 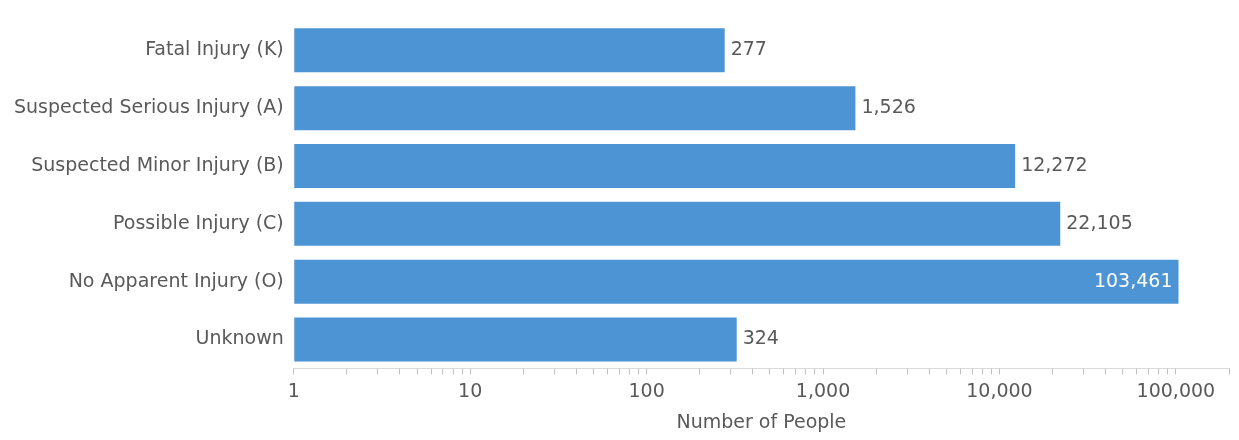 What do you see at coordinates (888, 106) in the screenshot?
I see `data-label: 1,526` at bounding box center [888, 106].